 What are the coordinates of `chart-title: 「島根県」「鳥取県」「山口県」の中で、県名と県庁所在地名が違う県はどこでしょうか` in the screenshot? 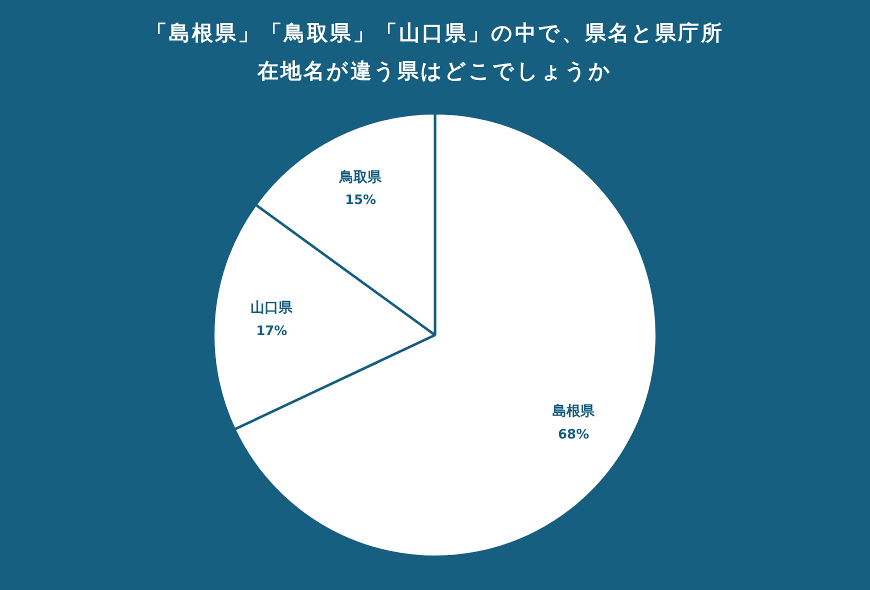 It's located at (435, 52).